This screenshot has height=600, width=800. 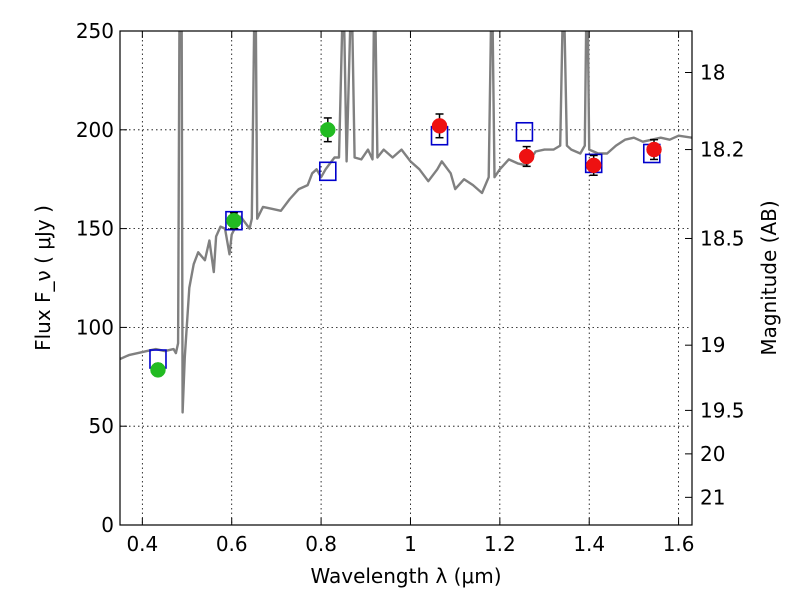 I want to click on x-tick-label: 0.4, so click(x=142, y=544).